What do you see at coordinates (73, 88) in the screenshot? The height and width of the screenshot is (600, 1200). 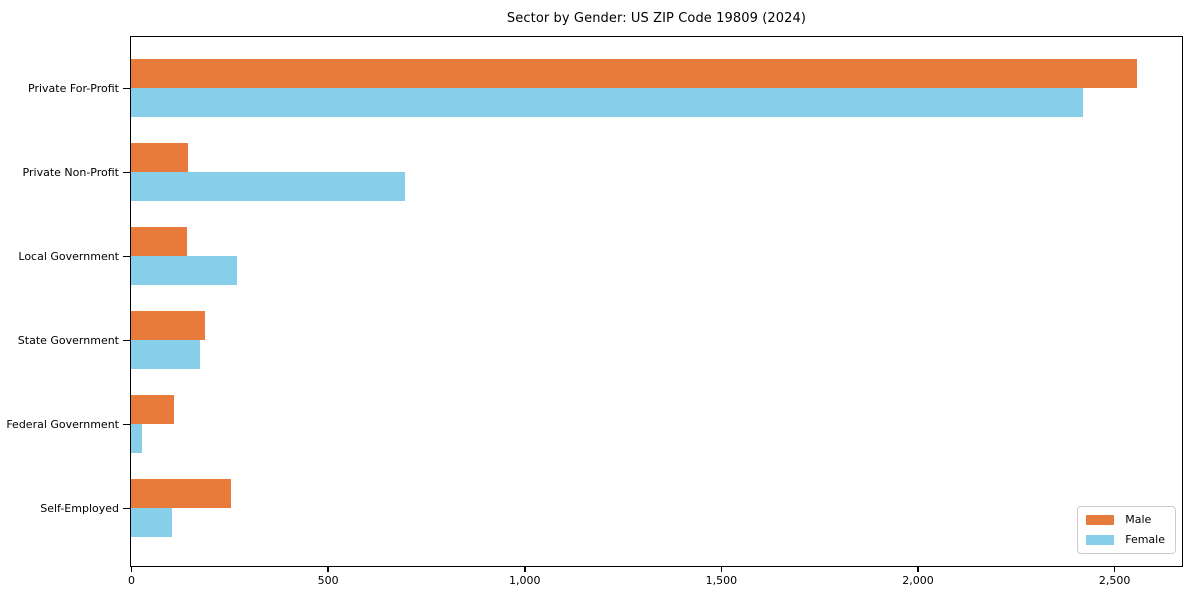 I see `y-tick-label-private-for-profit: Private For-Profit` at bounding box center [73, 88].